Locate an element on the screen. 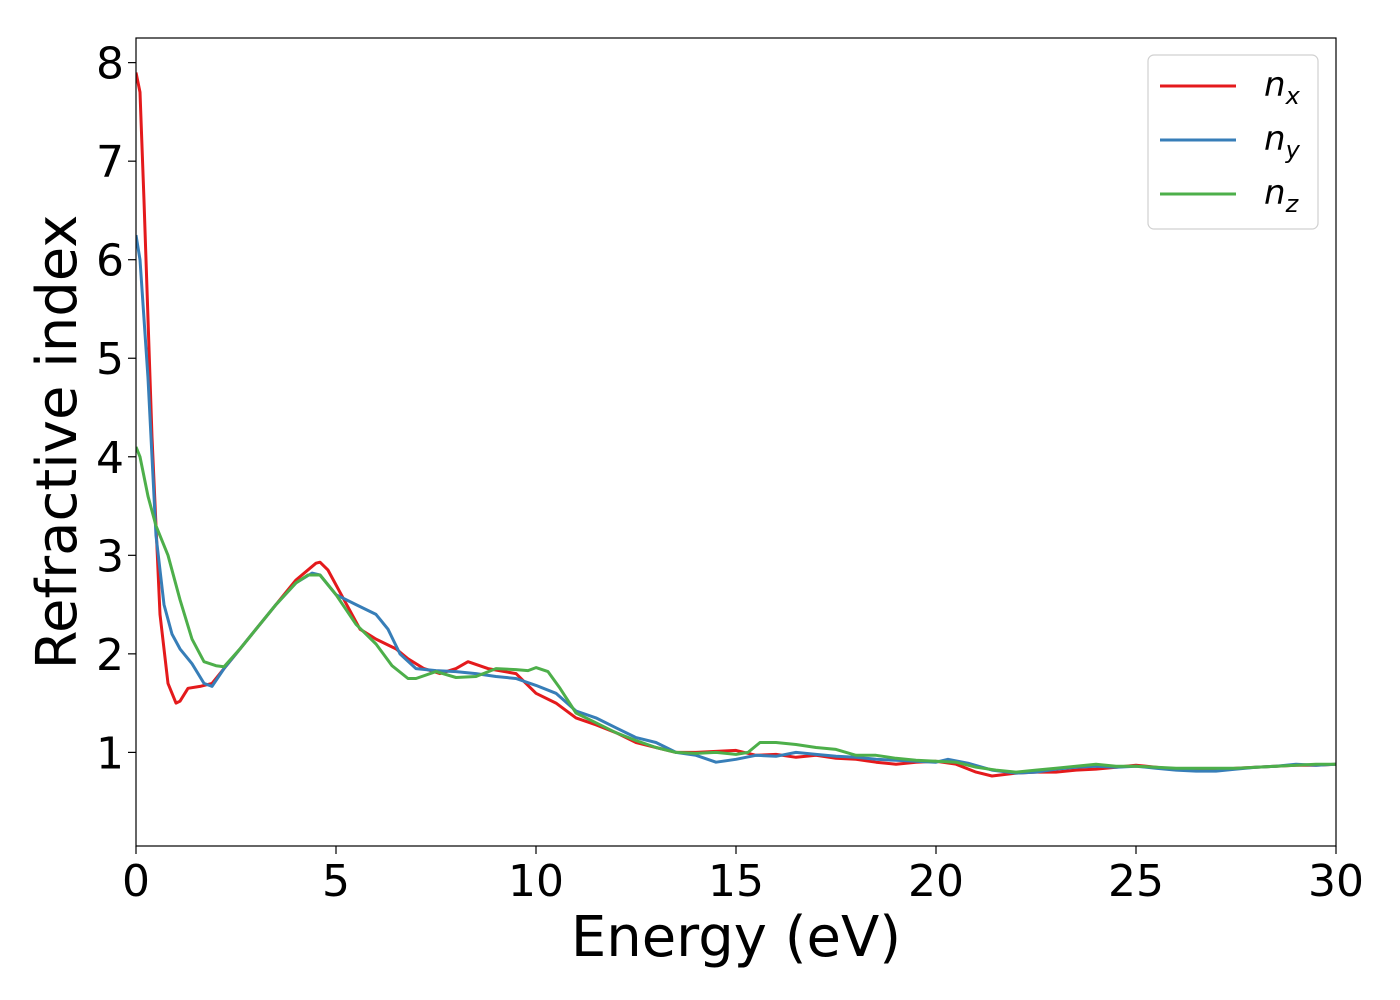  y-tick-label: 4 is located at coordinates (110, 458).